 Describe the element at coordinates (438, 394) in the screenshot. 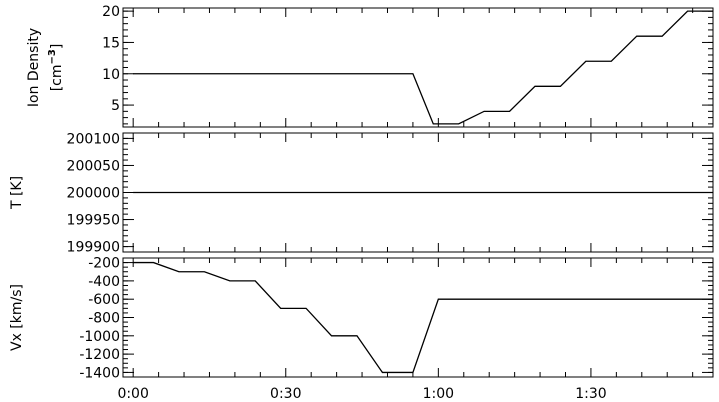

I see `x-tick-label: 1:00` at that location.